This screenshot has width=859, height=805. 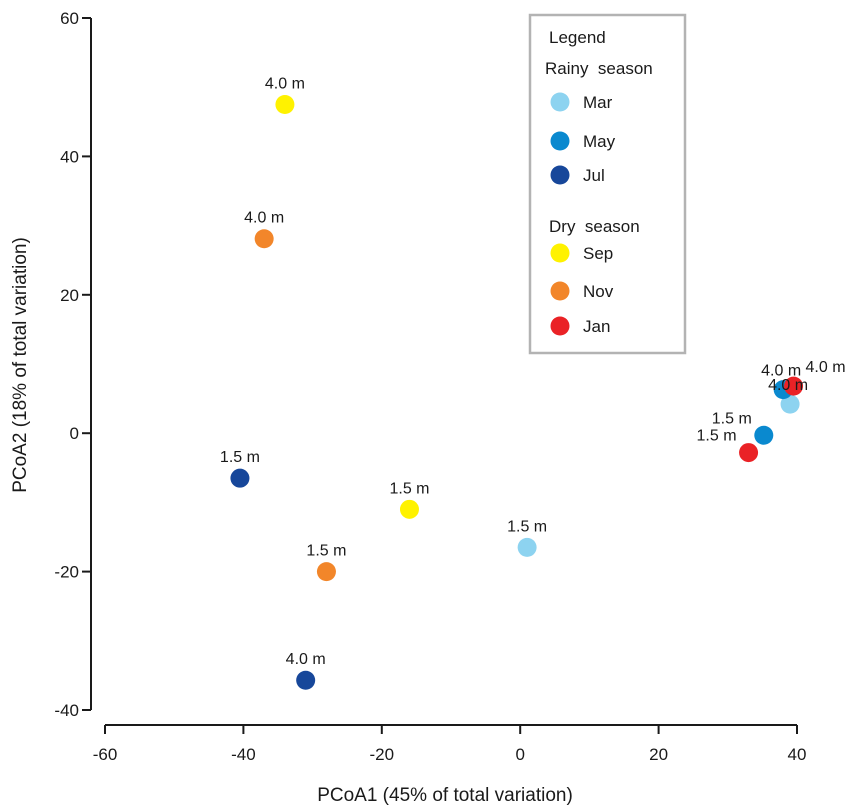 What do you see at coordinates (445, 795) in the screenshot?
I see `x-axis-label: PCoA1 (45% of total variation)` at bounding box center [445, 795].